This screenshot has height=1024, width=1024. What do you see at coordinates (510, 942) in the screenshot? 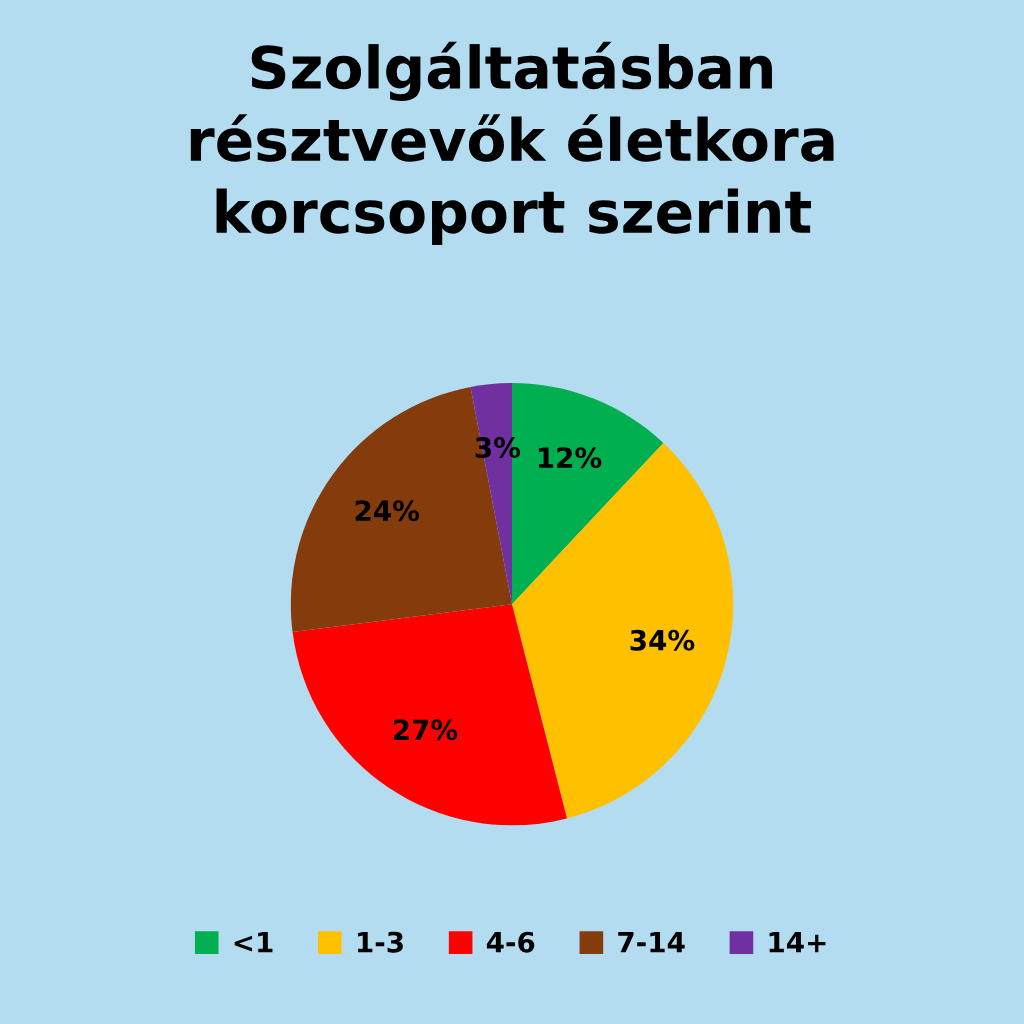
I see `legend-label: 4-6` at bounding box center [510, 942].